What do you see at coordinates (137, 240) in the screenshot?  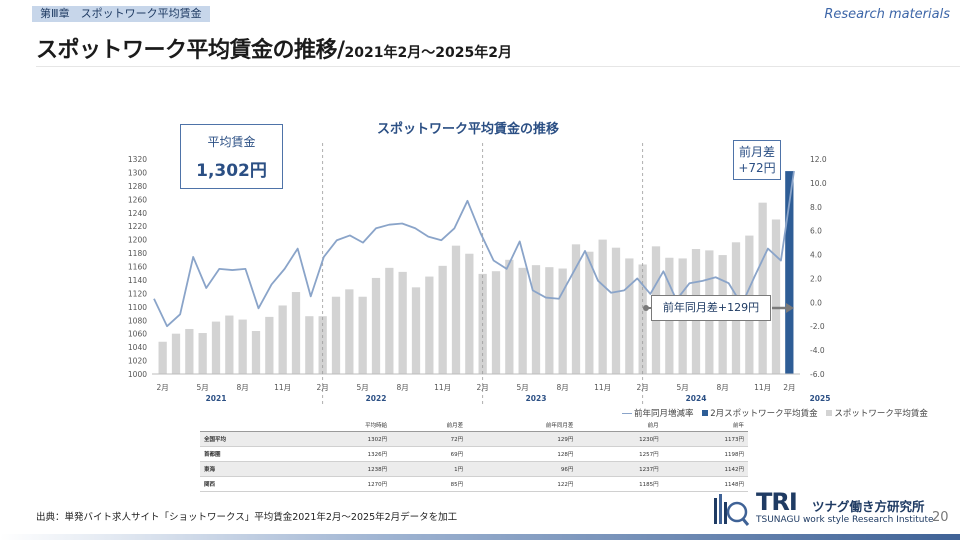 I see `y-left-tick-label: 1200` at bounding box center [137, 240].